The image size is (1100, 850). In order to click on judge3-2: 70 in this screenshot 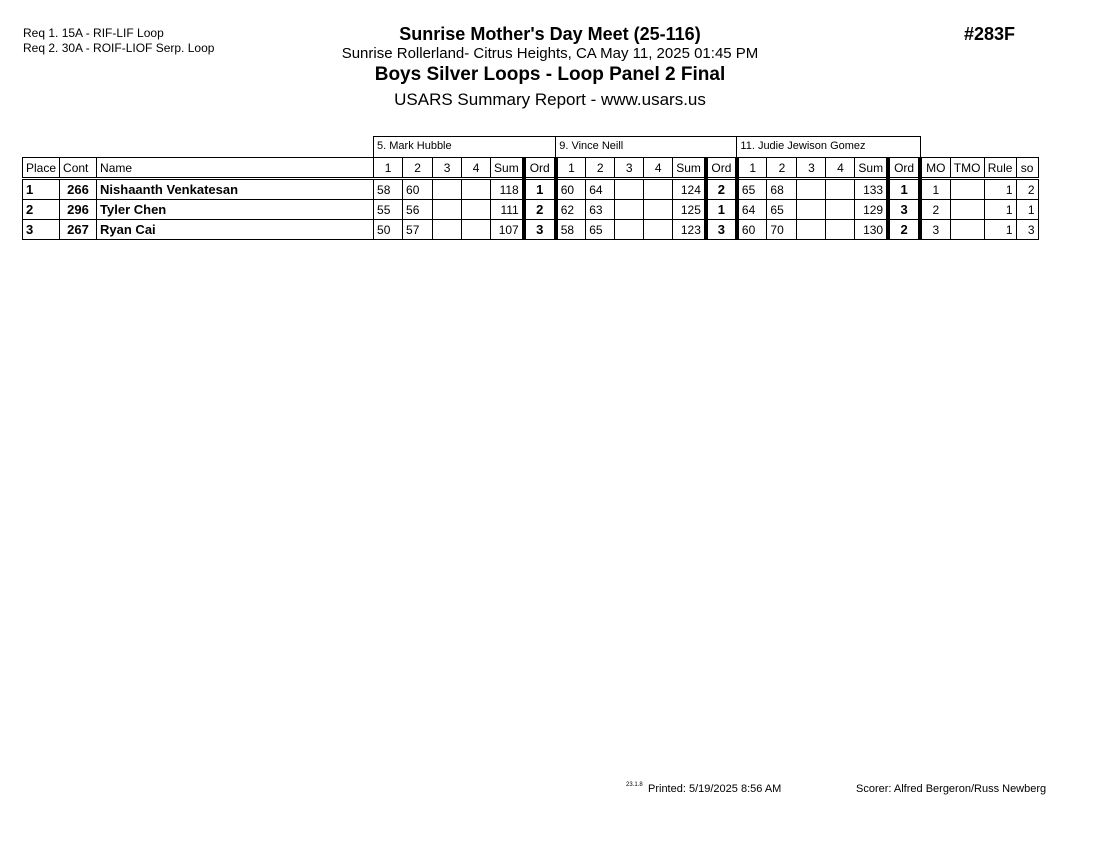, I will do `click(782, 229)`.